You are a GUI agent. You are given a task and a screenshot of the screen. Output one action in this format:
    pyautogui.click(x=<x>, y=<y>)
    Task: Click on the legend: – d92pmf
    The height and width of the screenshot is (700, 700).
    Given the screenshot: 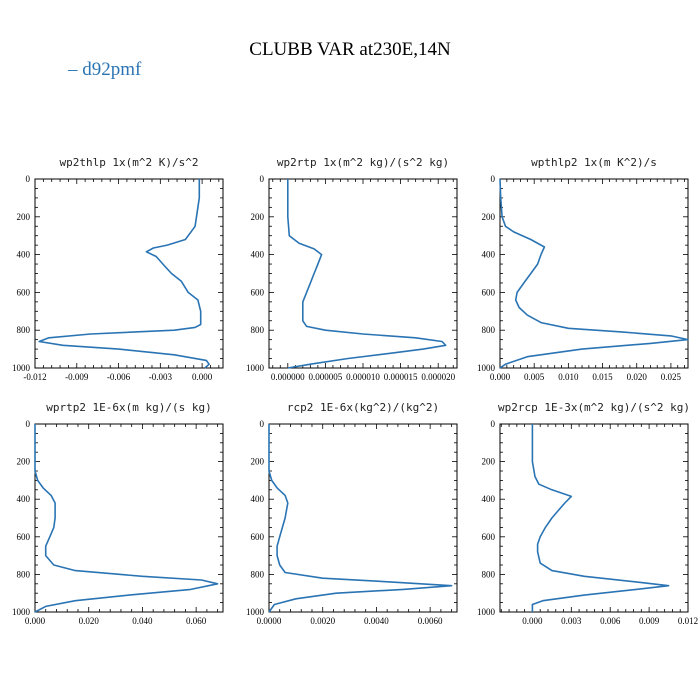 What is the action you would take?
    pyautogui.click(x=104, y=69)
    